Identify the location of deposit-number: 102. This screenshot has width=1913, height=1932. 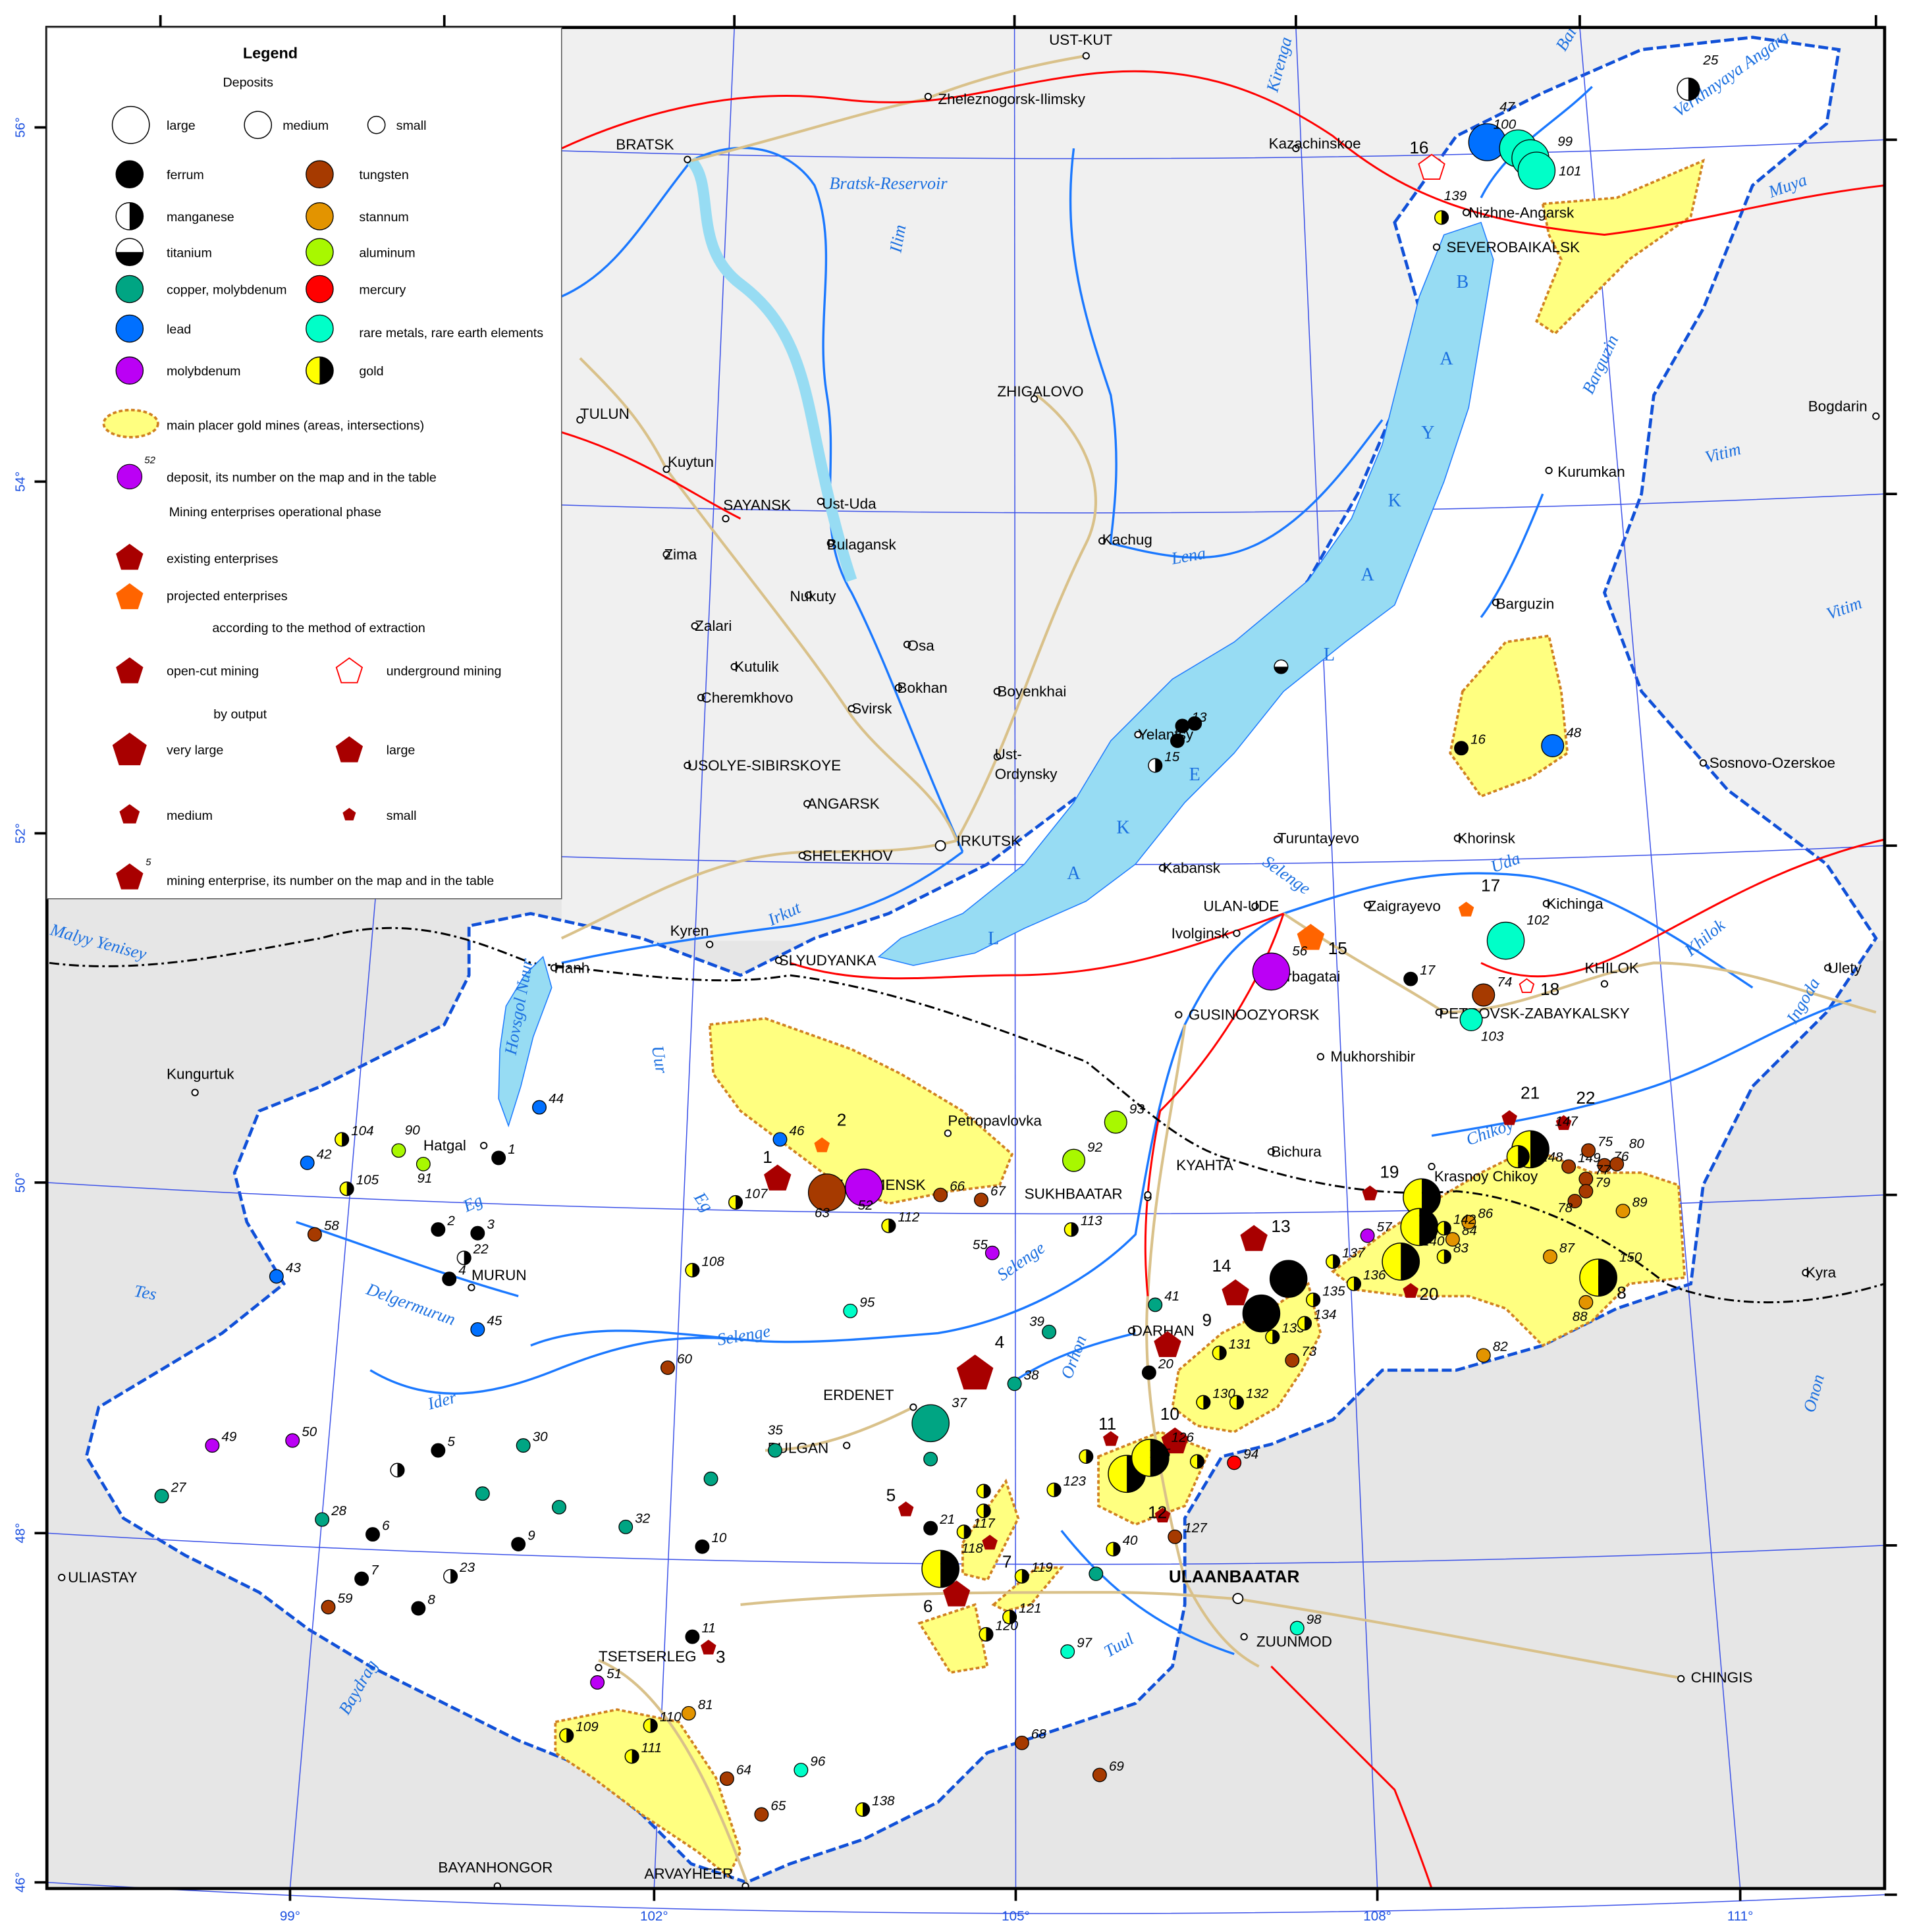
(1537, 921).